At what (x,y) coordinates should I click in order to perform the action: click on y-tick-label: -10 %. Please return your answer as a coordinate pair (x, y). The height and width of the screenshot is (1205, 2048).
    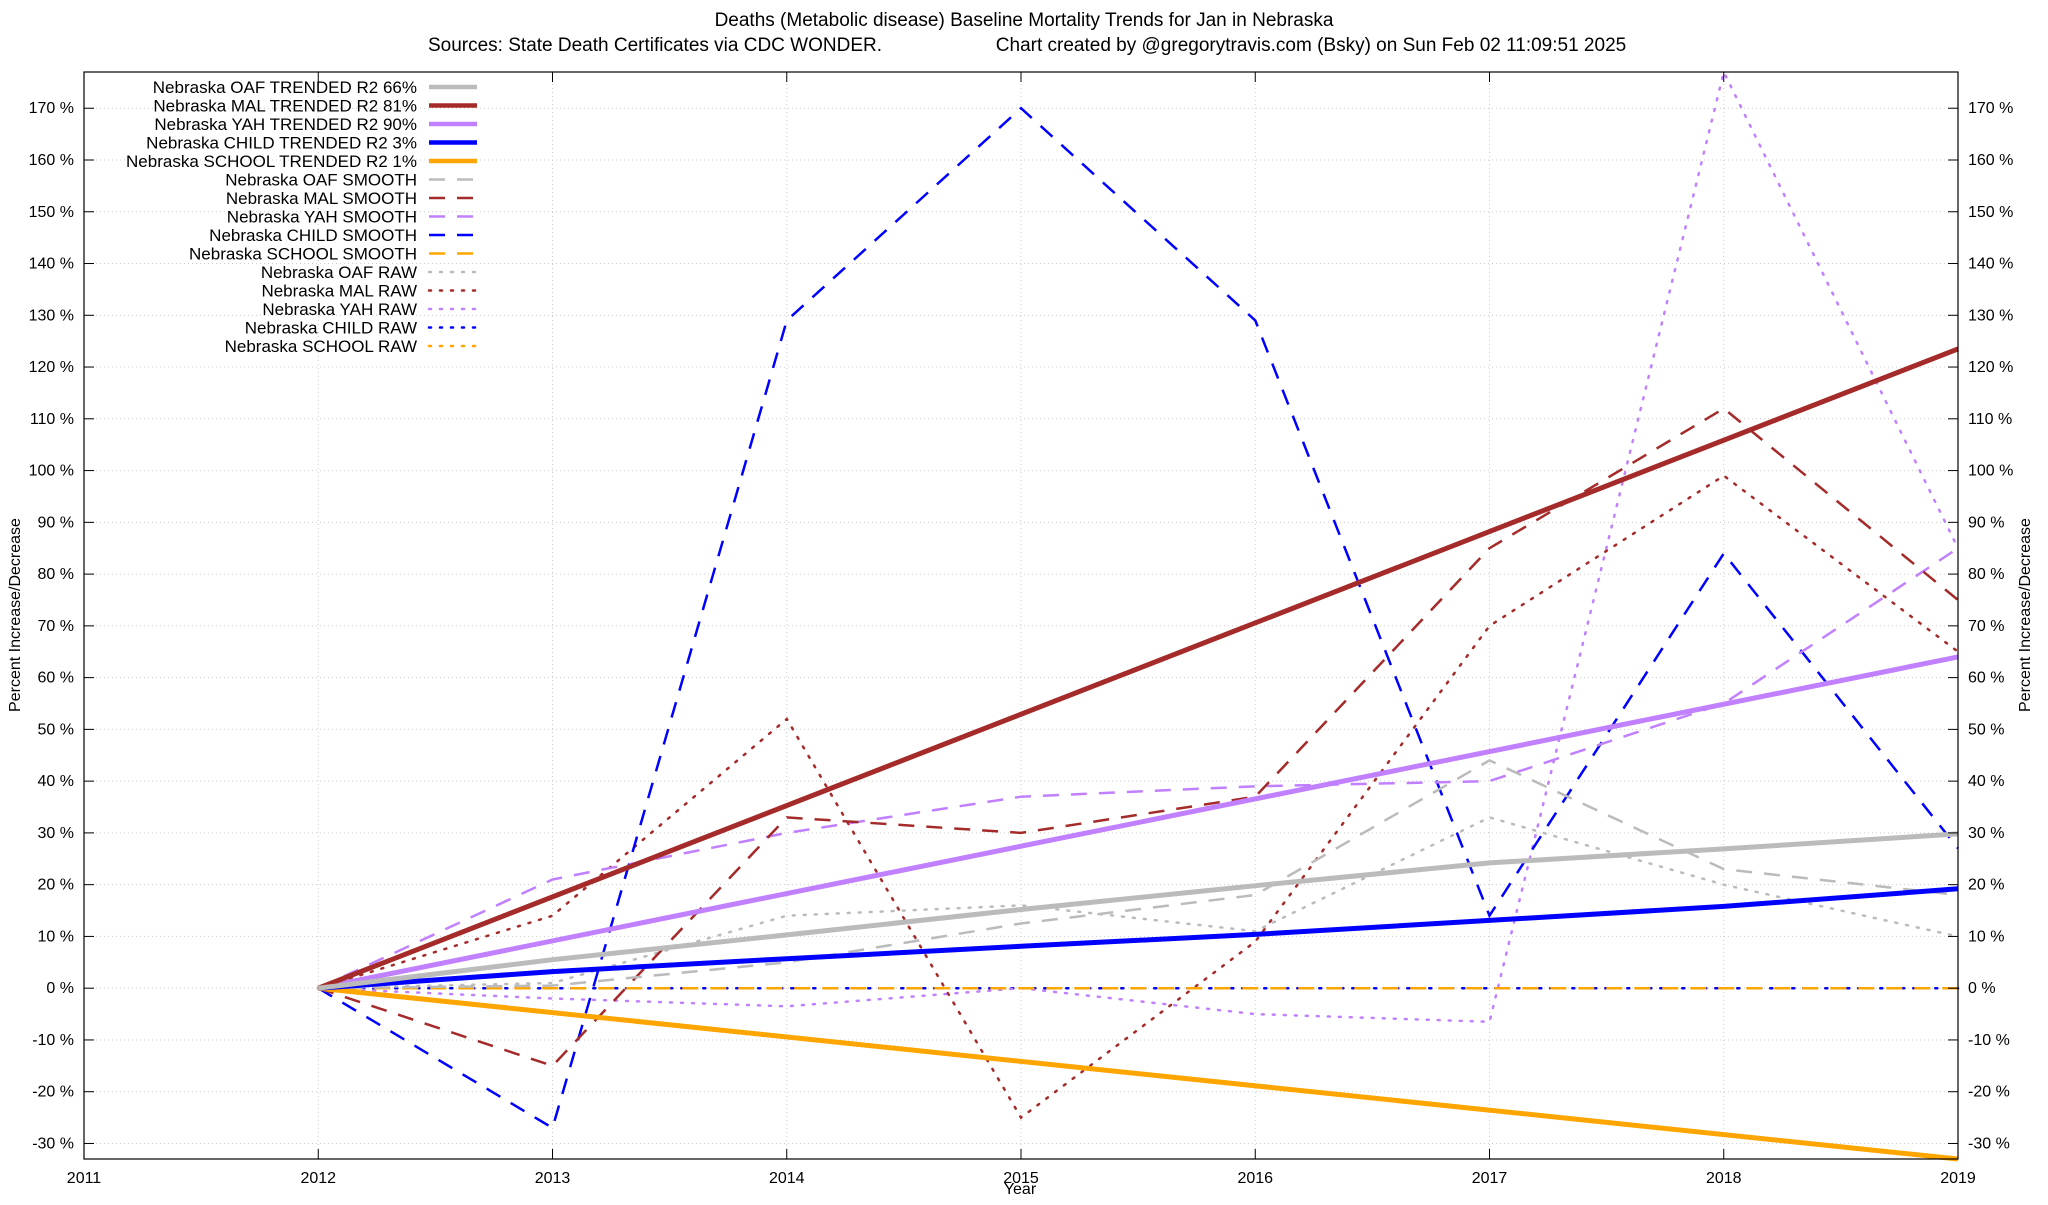
    Looking at the image, I should click on (53, 1040).